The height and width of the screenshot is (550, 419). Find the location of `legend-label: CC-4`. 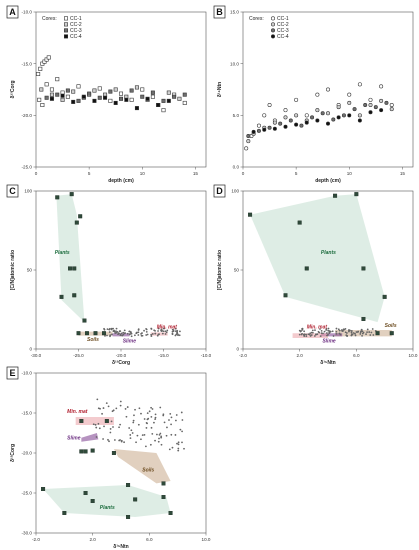

legend-label: CC-4 is located at coordinates (76, 37).